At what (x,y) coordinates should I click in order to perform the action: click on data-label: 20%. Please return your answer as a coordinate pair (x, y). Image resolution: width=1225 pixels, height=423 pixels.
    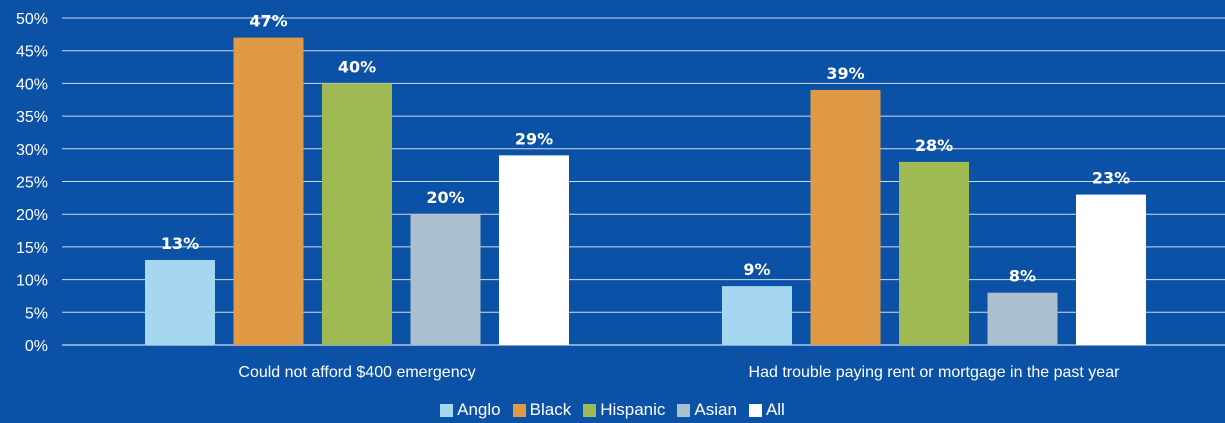
    Looking at the image, I should click on (445, 197).